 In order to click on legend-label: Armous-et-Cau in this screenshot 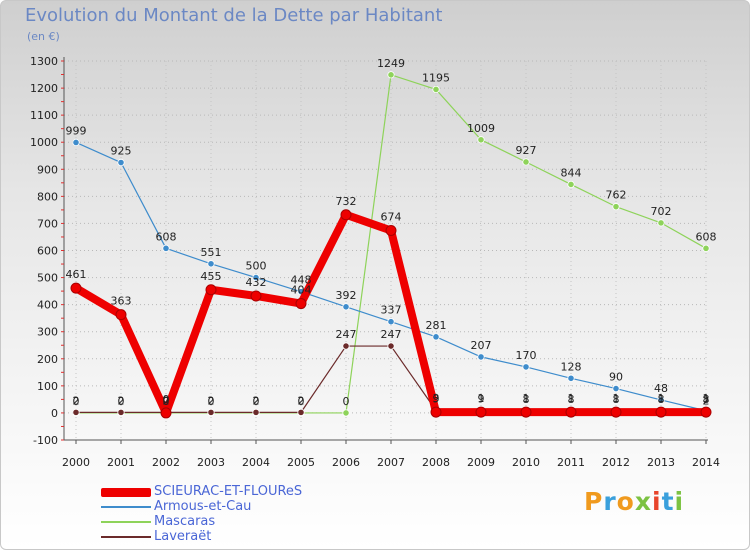, I will do `click(203, 506)`.